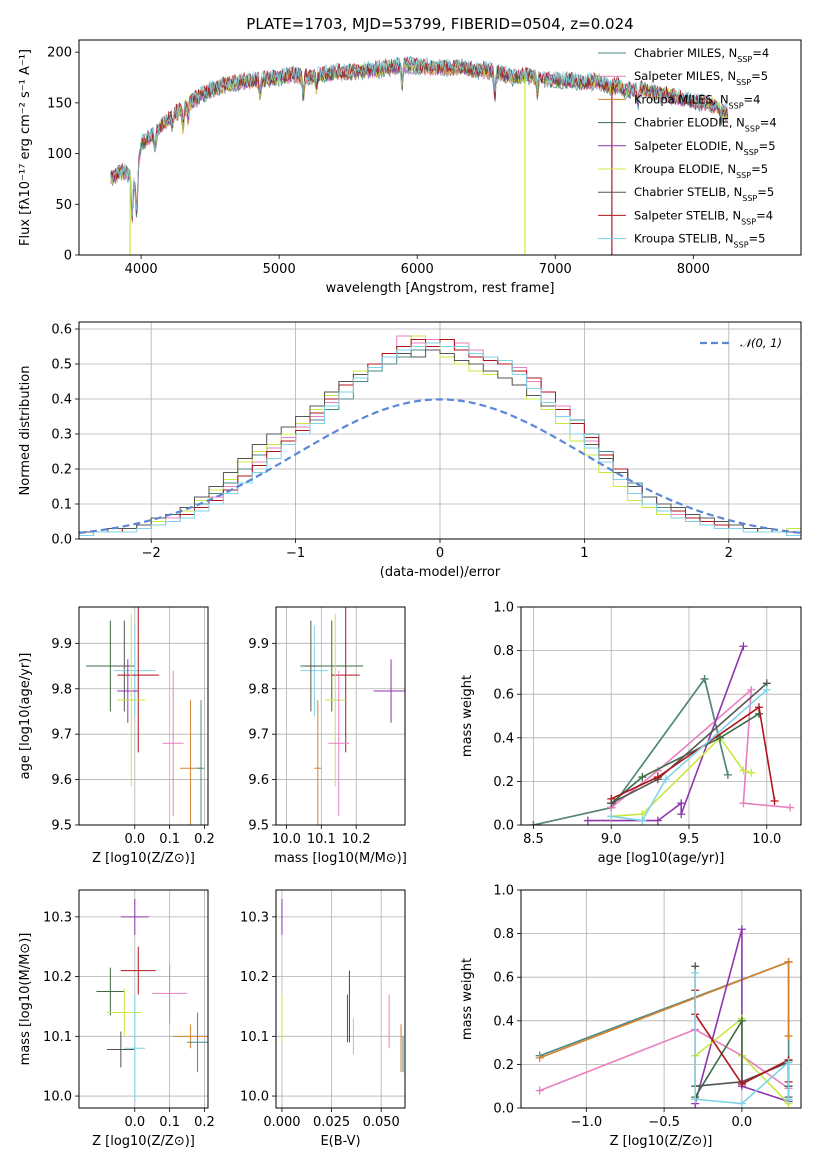  What do you see at coordinates (321, 839) in the screenshot?
I see `x-tick-label: 10.1` at bounding box center [321, 839].